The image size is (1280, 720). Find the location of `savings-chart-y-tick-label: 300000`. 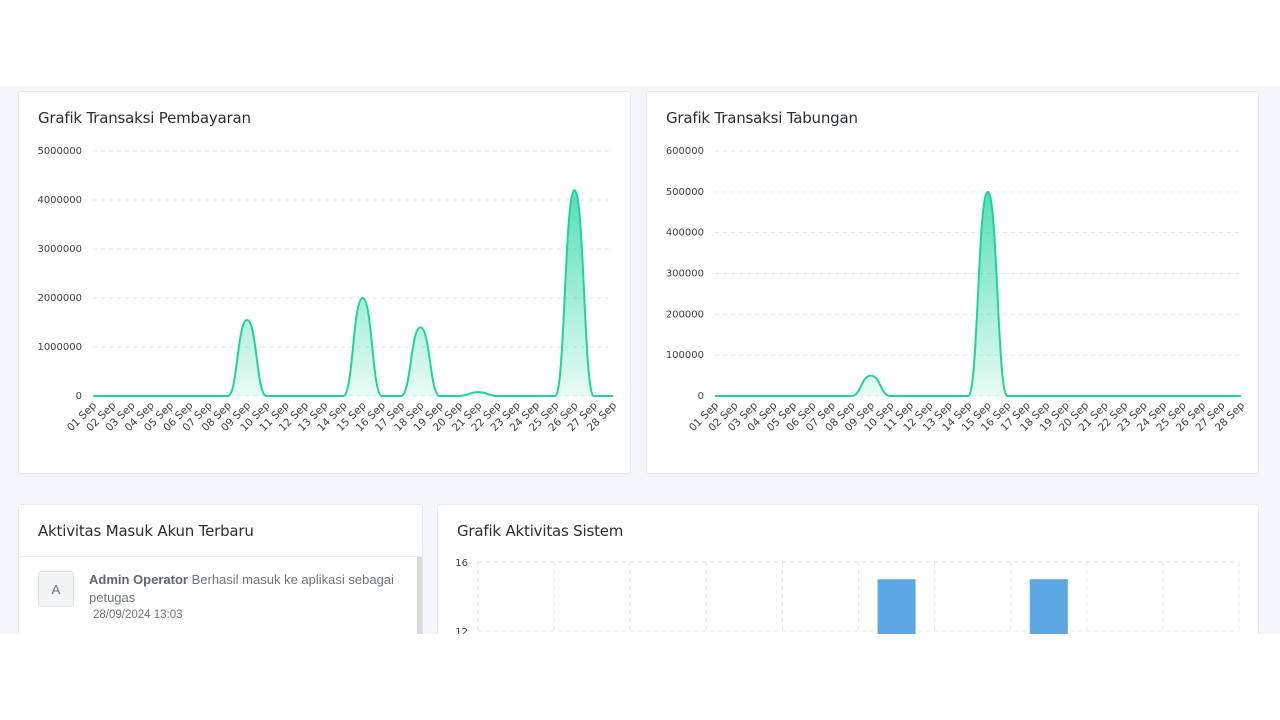

savings-chart-y-tick-label: 300000 is located at coordinates (685, 274).